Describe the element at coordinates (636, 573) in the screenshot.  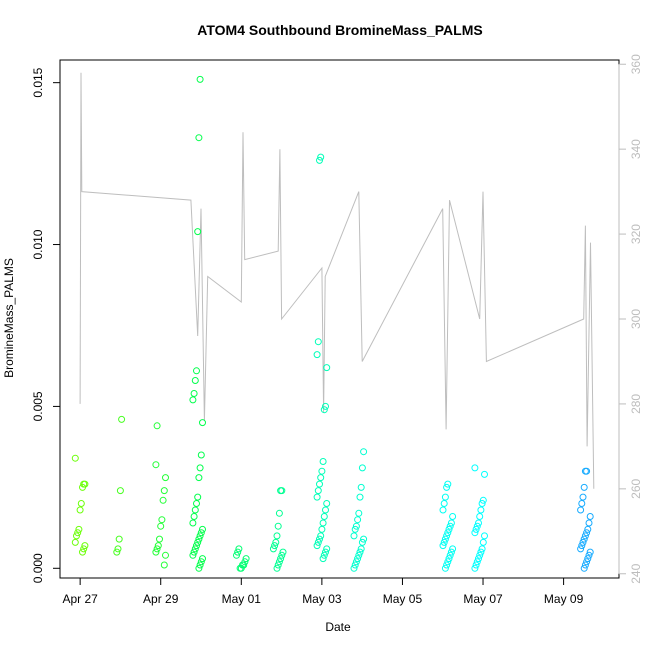
I see `y2-tick-label: 240` at that location.